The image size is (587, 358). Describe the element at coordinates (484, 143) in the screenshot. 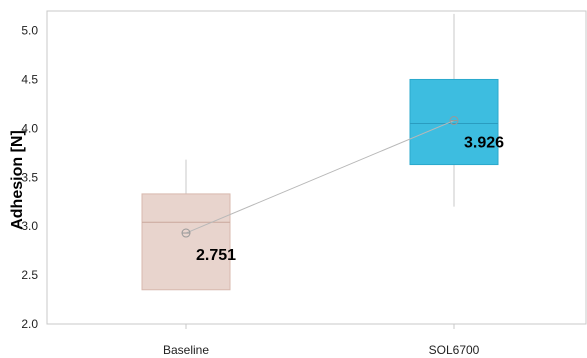

I see `mean-value-label: 3.926` at that location.